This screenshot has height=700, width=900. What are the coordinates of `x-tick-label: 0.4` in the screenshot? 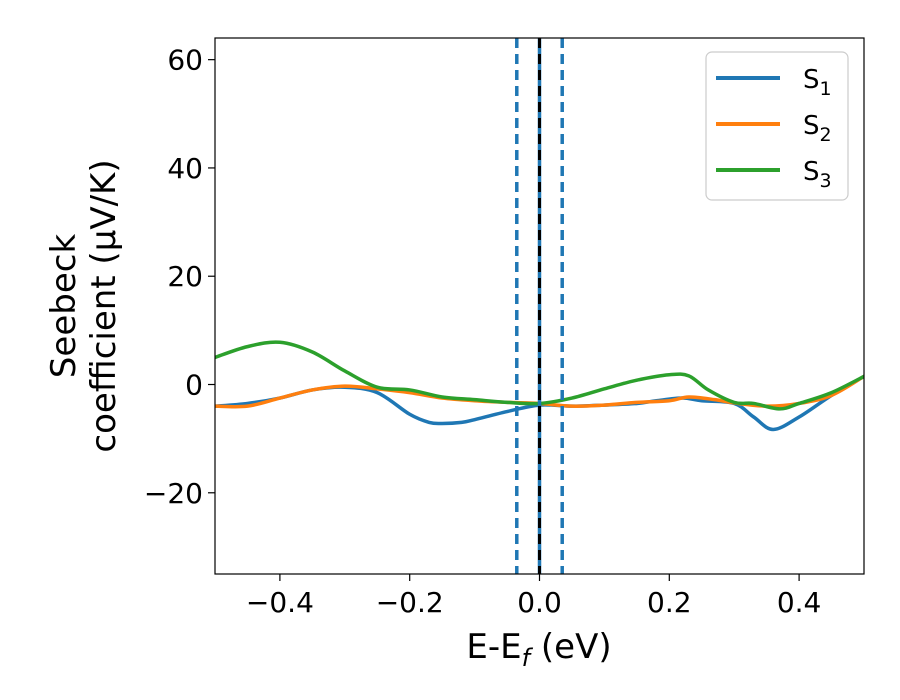 It's located at (799, 602).